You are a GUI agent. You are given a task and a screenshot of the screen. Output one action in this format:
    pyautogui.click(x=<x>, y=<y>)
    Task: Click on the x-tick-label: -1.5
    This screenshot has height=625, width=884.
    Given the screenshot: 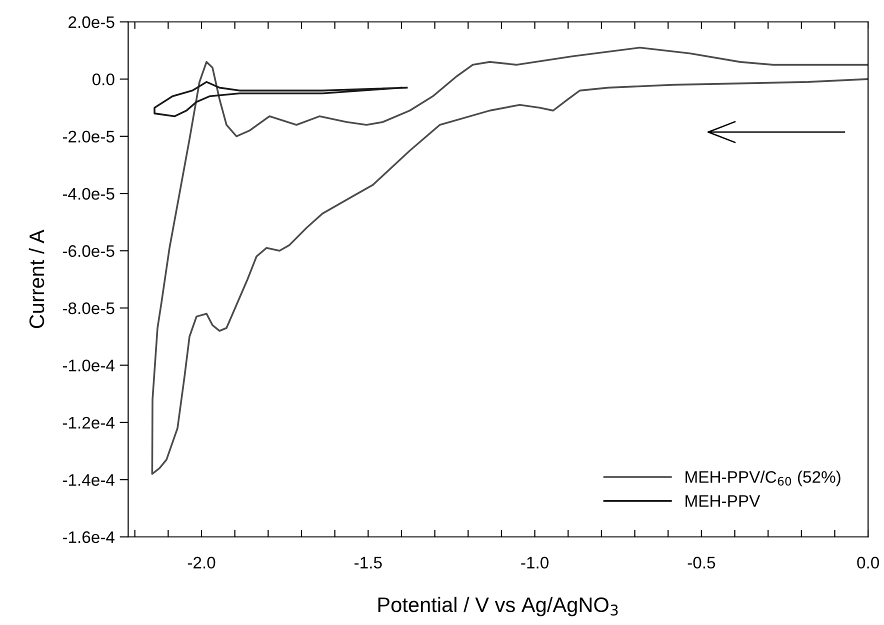 What is the action you would take?
    pyautogui.click(x=368, y=562)
    